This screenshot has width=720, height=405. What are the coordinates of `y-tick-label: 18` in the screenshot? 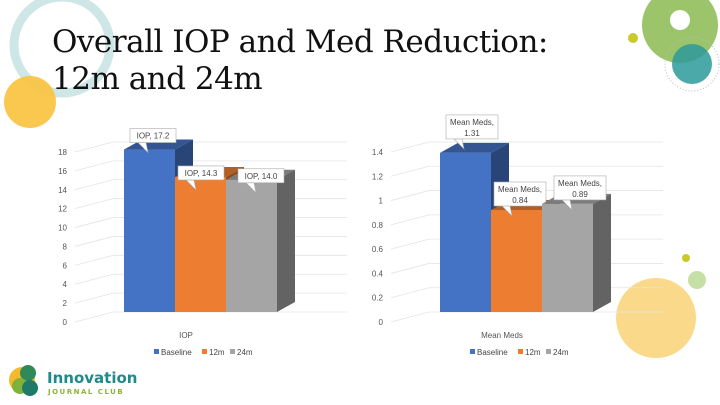 It's located at (62, 152).